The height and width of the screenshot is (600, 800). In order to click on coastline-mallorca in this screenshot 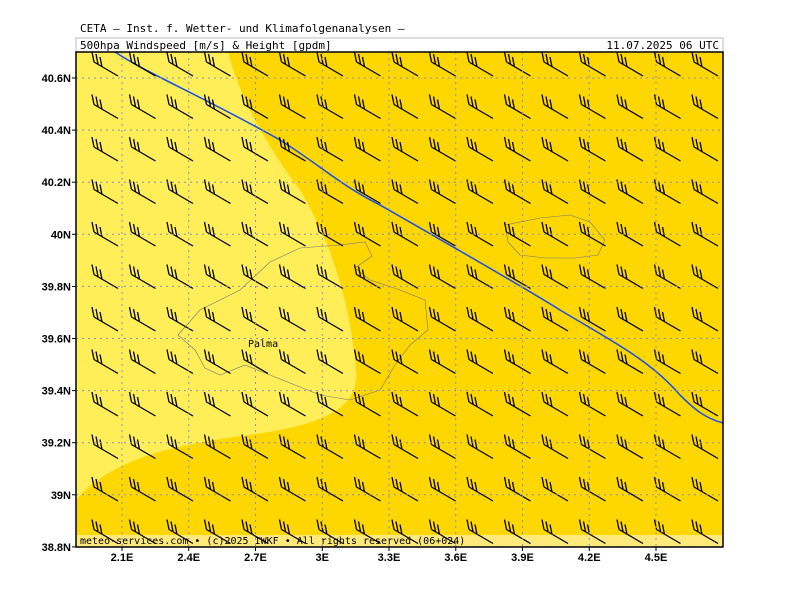, I will do `click(303, 321)`.